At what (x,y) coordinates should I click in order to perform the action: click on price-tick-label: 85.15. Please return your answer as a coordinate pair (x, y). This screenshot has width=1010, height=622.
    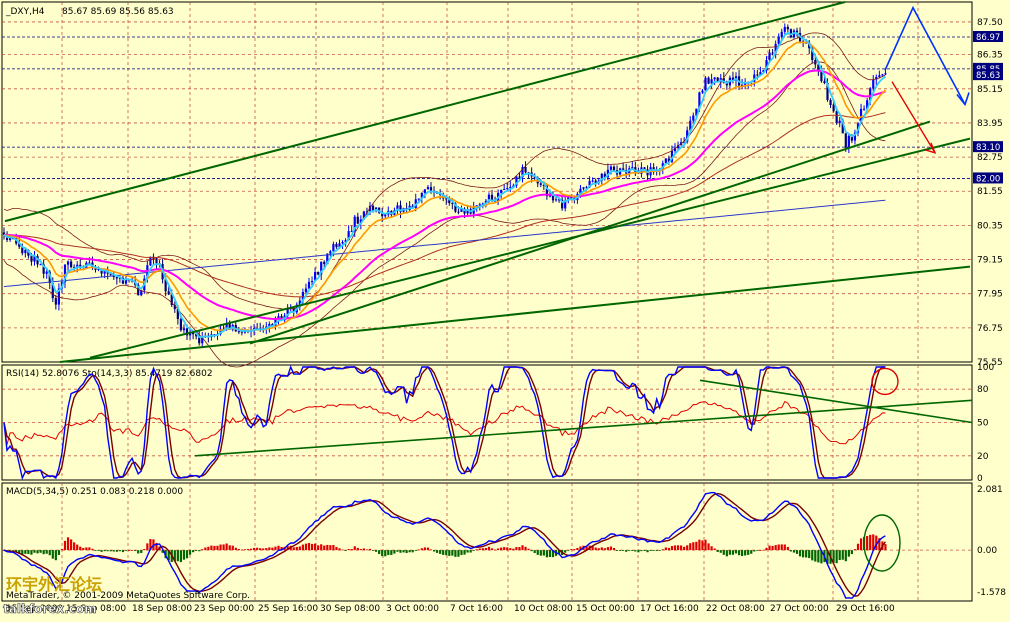
    Looking at the image, I should click on (990, 90).